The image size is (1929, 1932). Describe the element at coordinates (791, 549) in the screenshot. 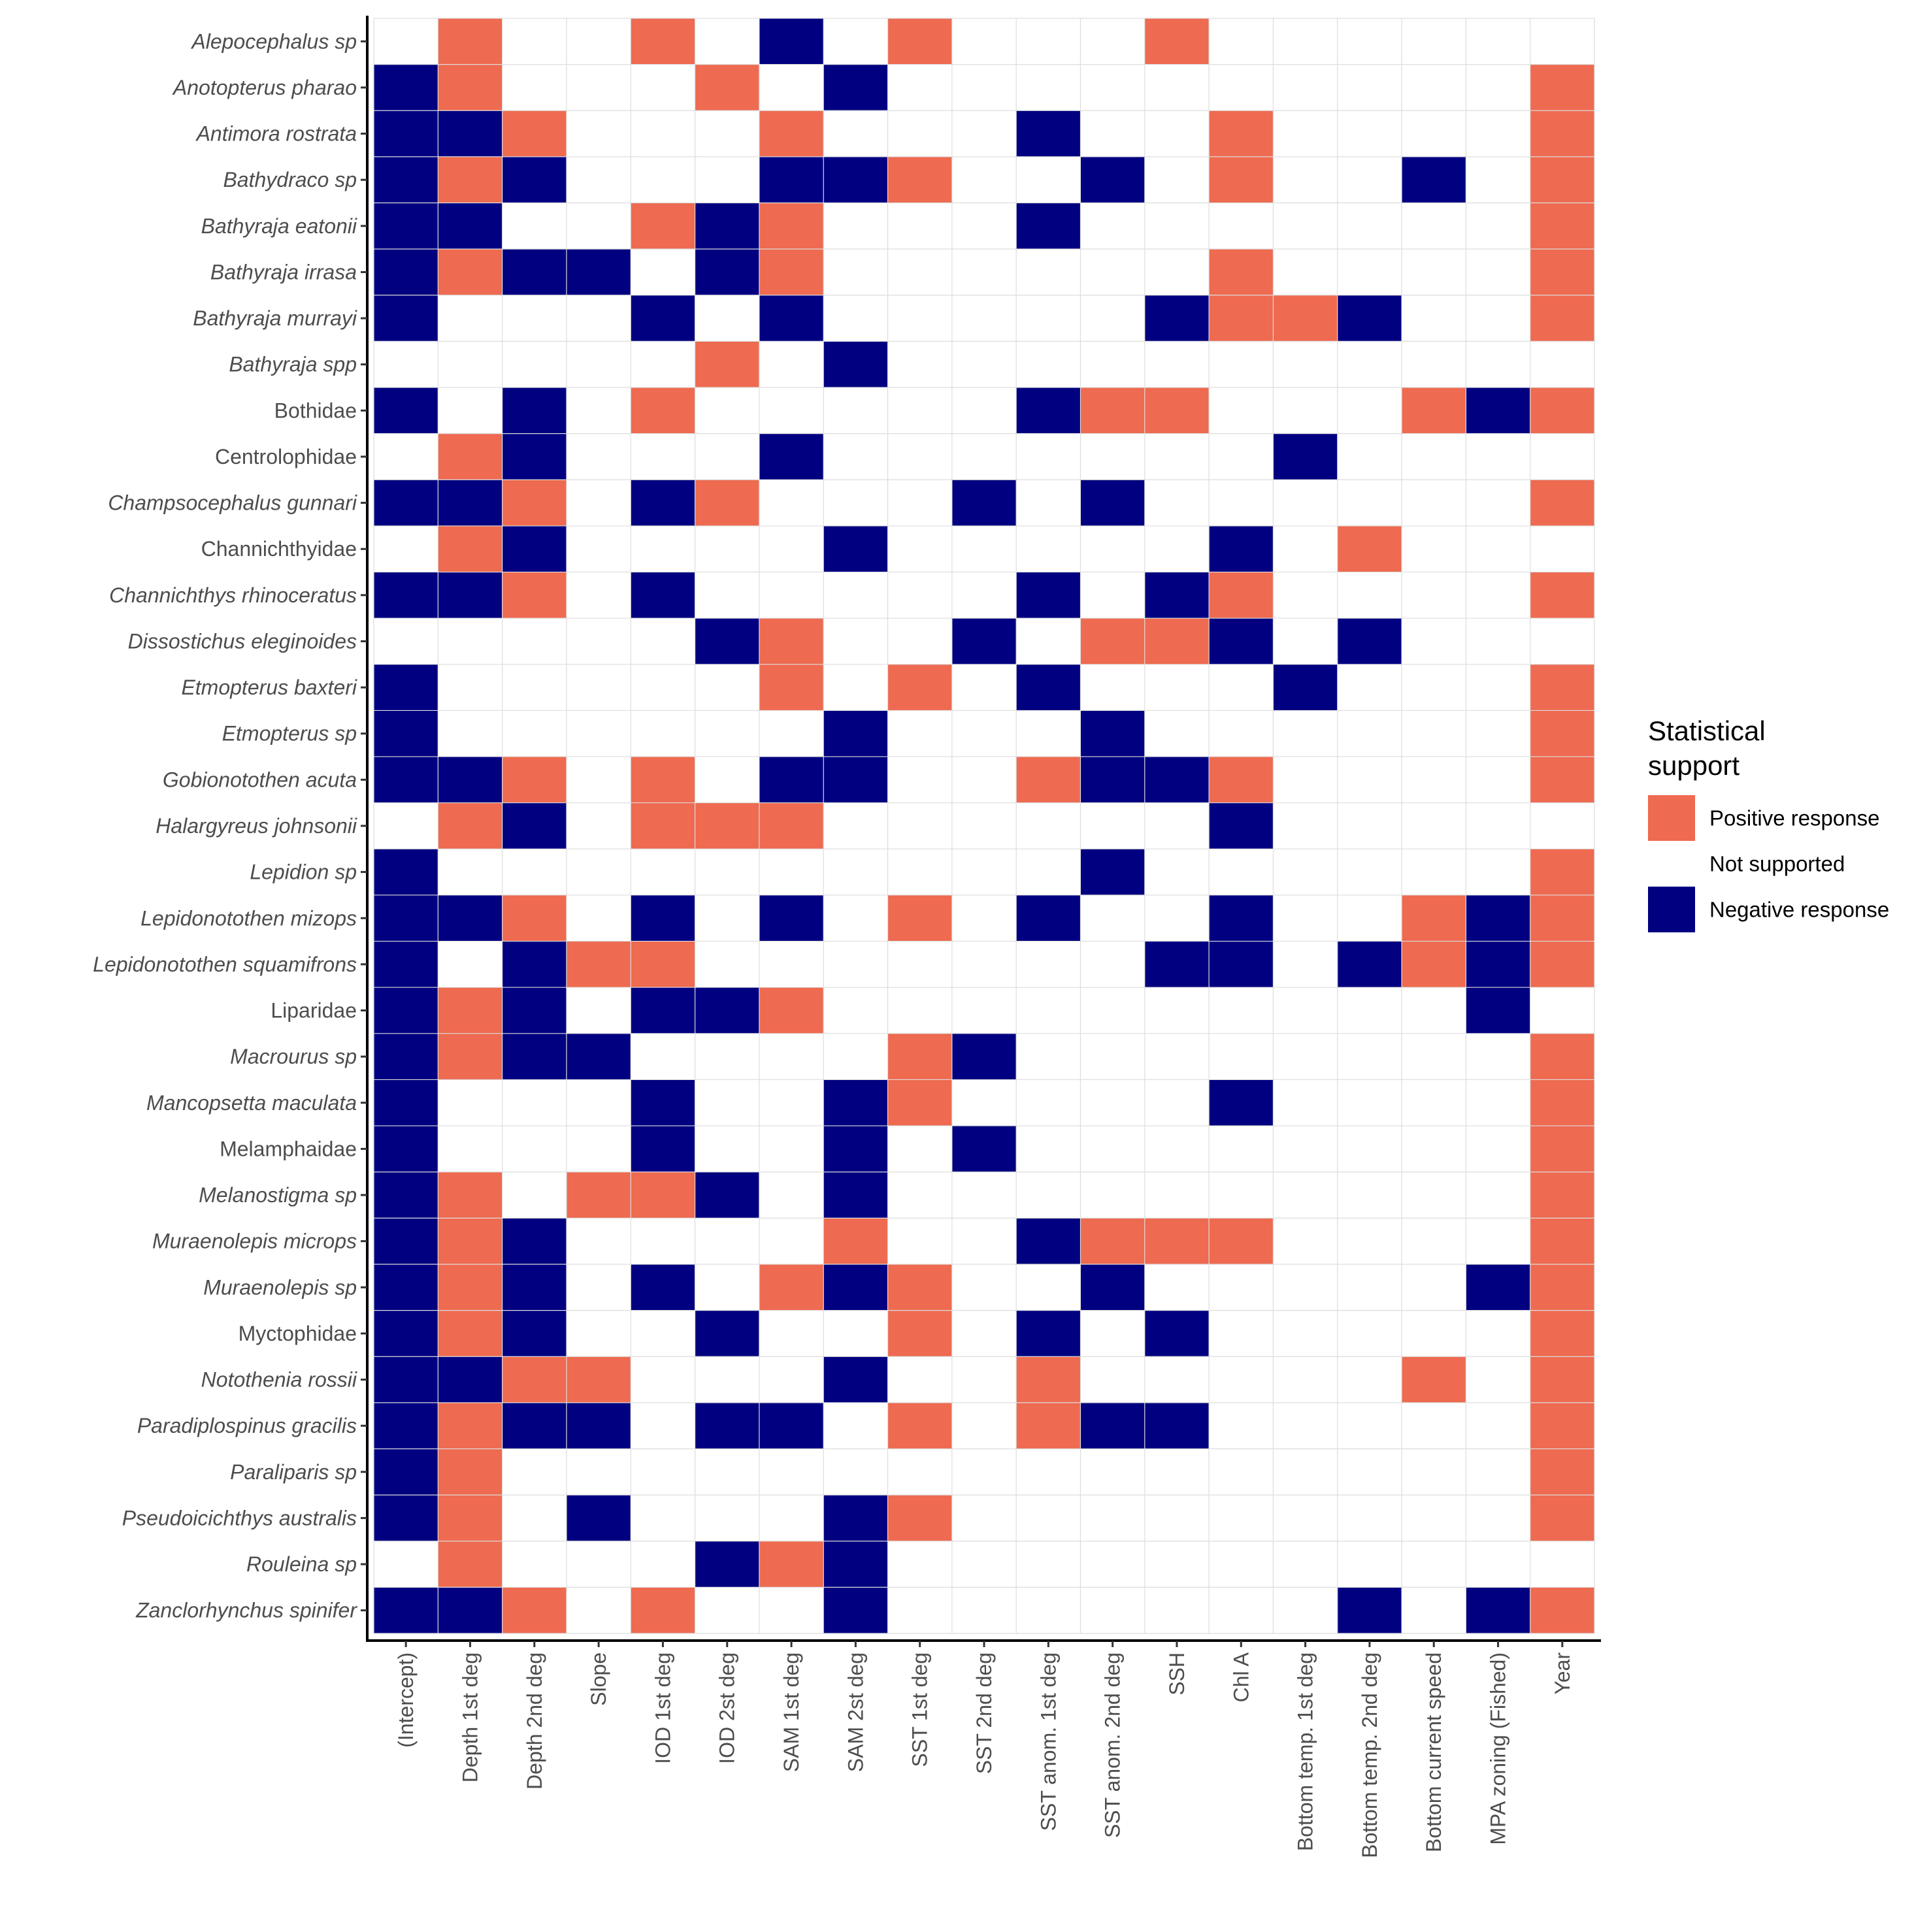

I see `cell-channichthyidae-sam-1st-deg` at that location.